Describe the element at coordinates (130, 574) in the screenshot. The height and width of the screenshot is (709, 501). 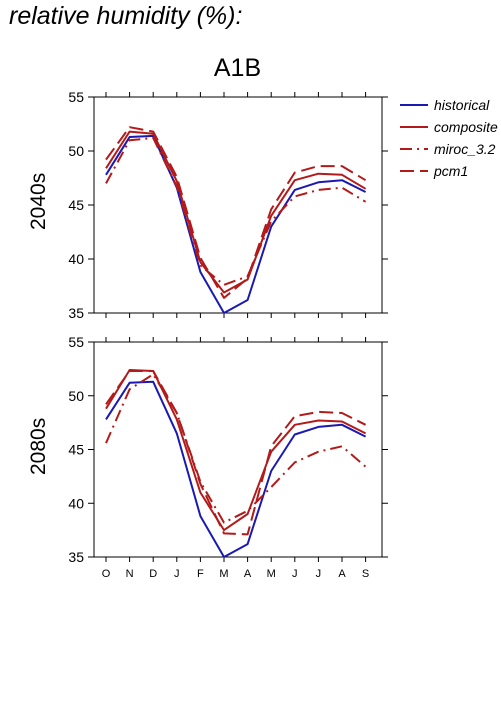
I see `x-tick-label: N` at that location.